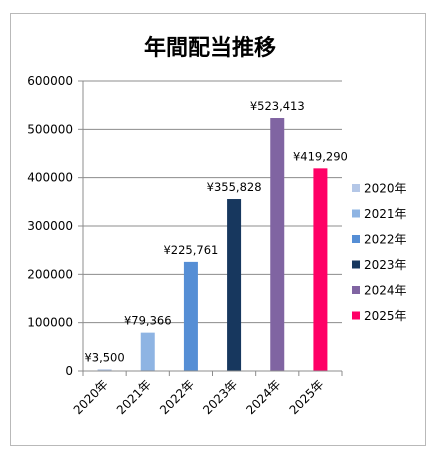 This screenshot has width=436, height=464. I want to click on y-tick-label: 200000, so click(50, 274).